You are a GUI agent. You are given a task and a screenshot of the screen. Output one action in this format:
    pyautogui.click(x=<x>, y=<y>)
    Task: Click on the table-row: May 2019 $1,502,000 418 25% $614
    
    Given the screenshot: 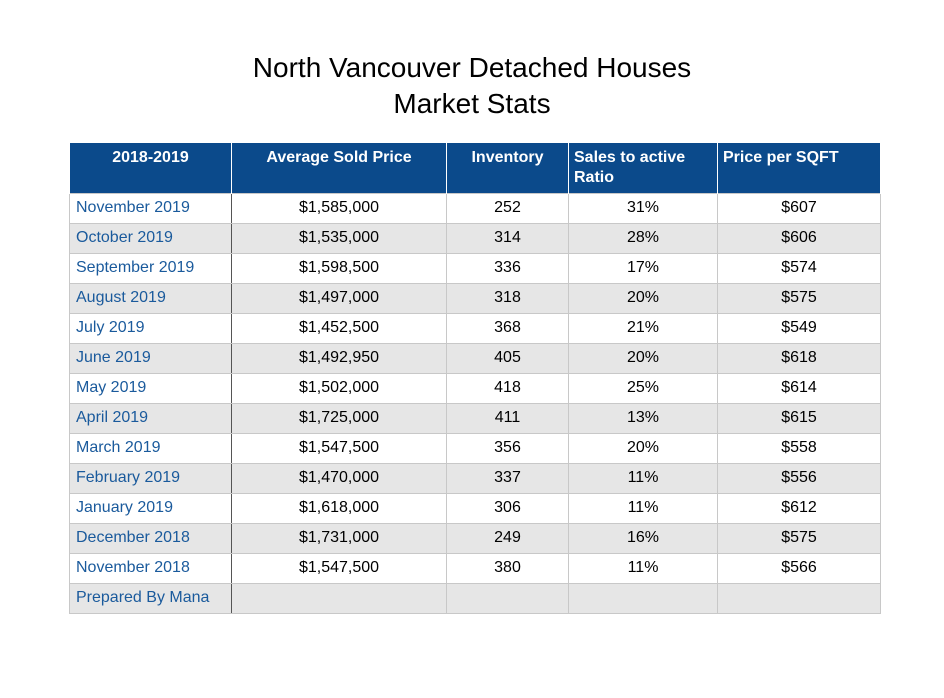 What is the action you would take?
    pyautogui.click(x=475, y=388)
    